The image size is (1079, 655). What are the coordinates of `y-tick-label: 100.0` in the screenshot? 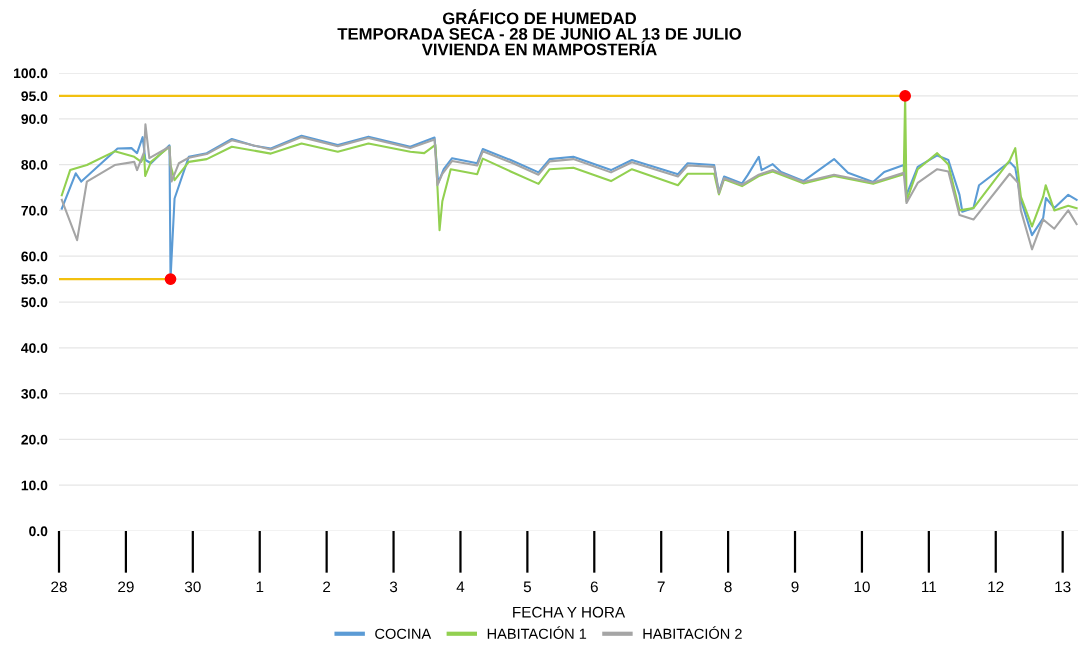 It's located at (31, 73).